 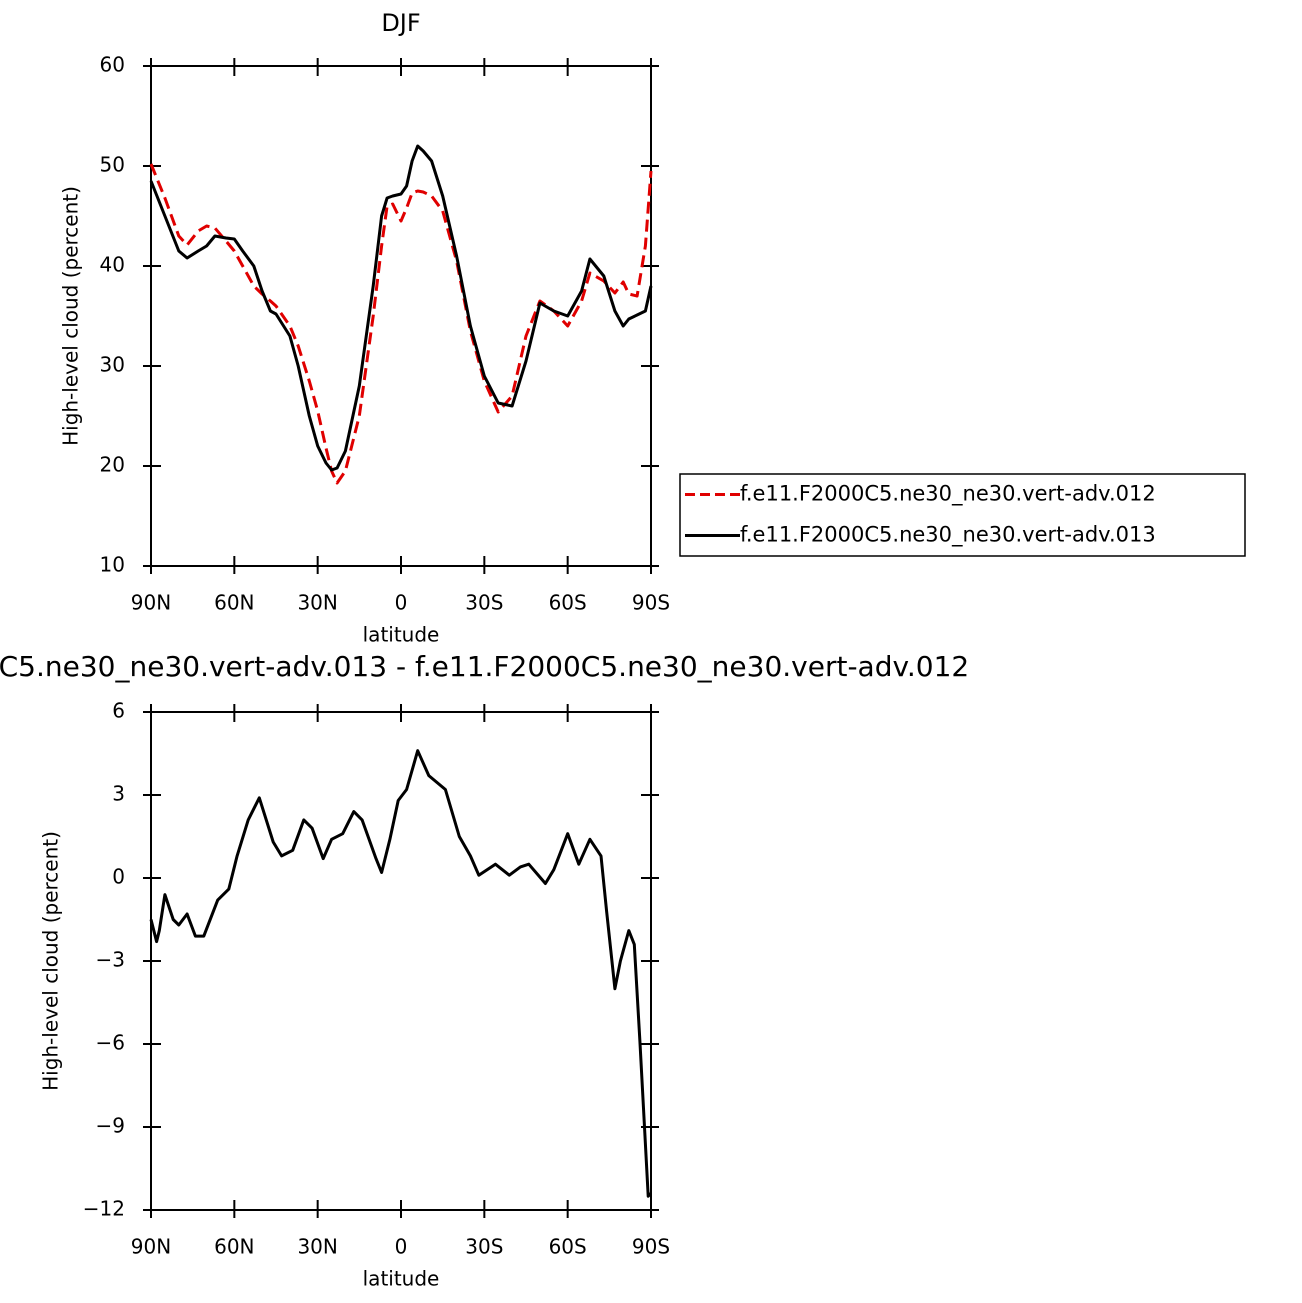 What do you see at coordinates (118, 711) in the screenshot?
I see `y-tick-label: 6` at bounding box center [118, 711].